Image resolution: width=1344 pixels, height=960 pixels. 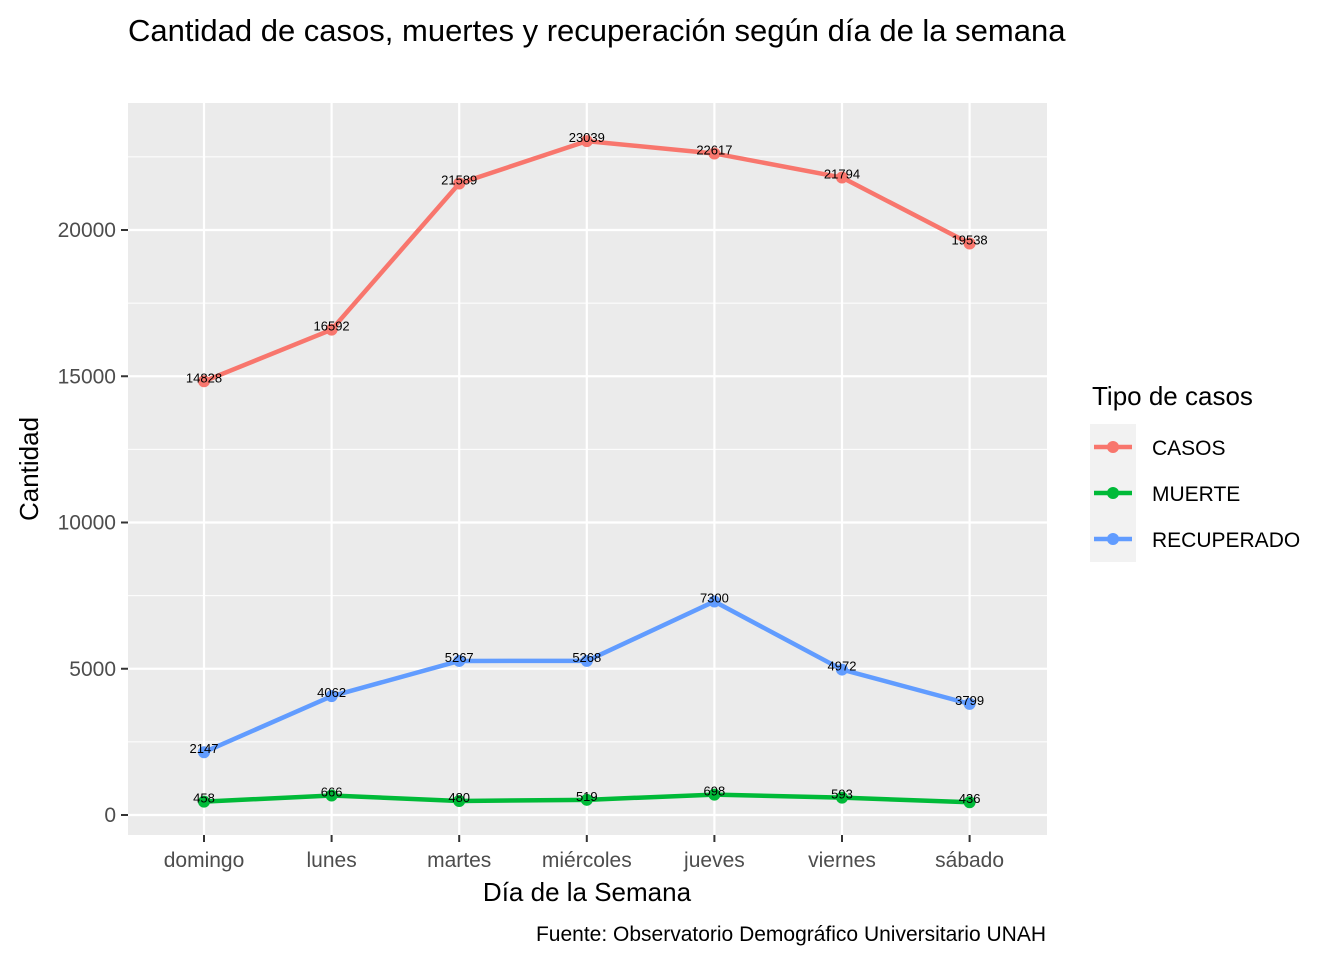 What do you see at coordinates (29, 469) in the screenshot?
I see `y-axis-title: Cantidad` at bounding box center [29, 469].